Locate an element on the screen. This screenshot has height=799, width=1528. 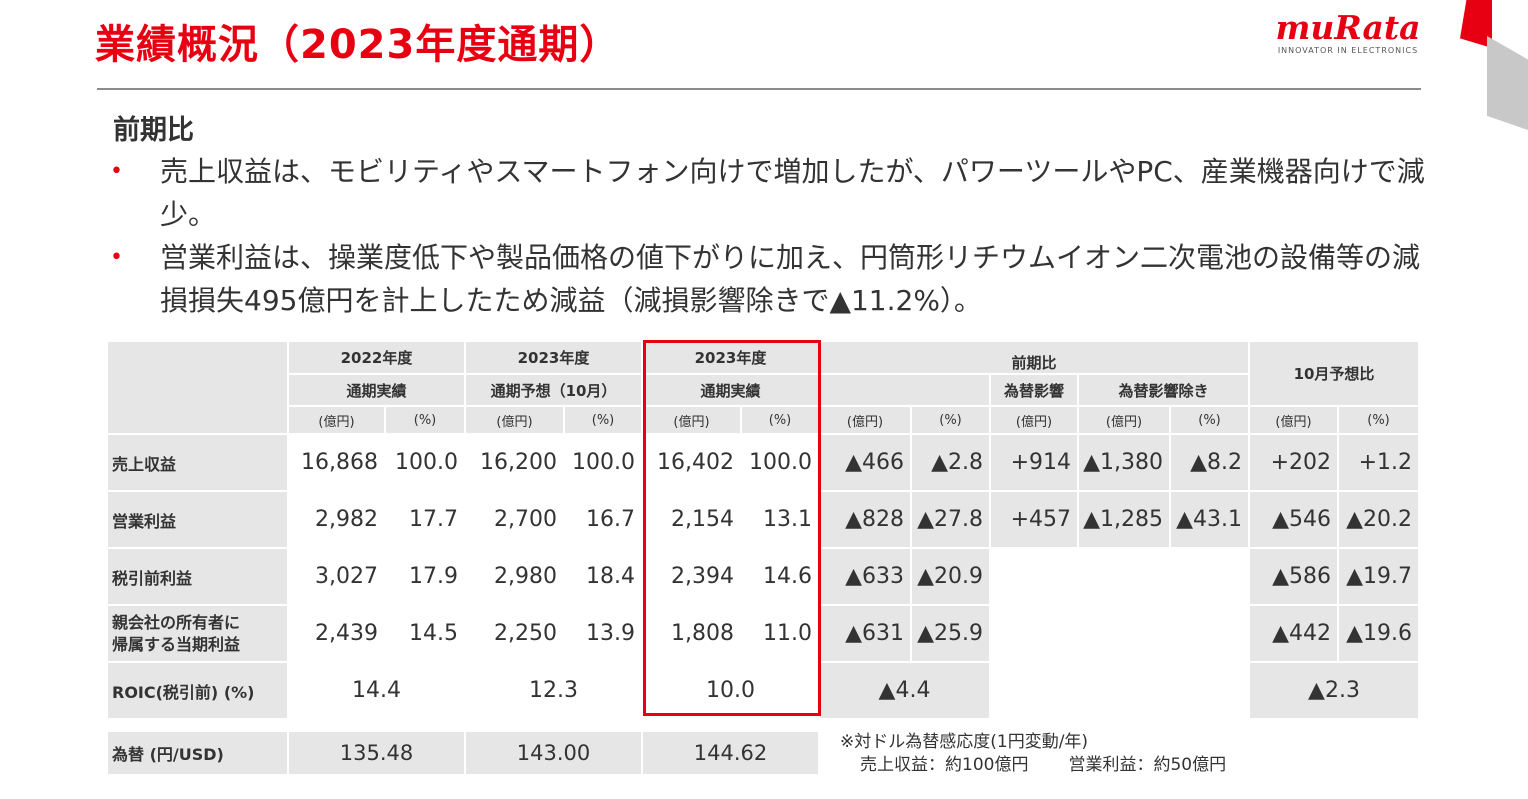
cell: ▲25.9 is located at coordinates (950, 633).